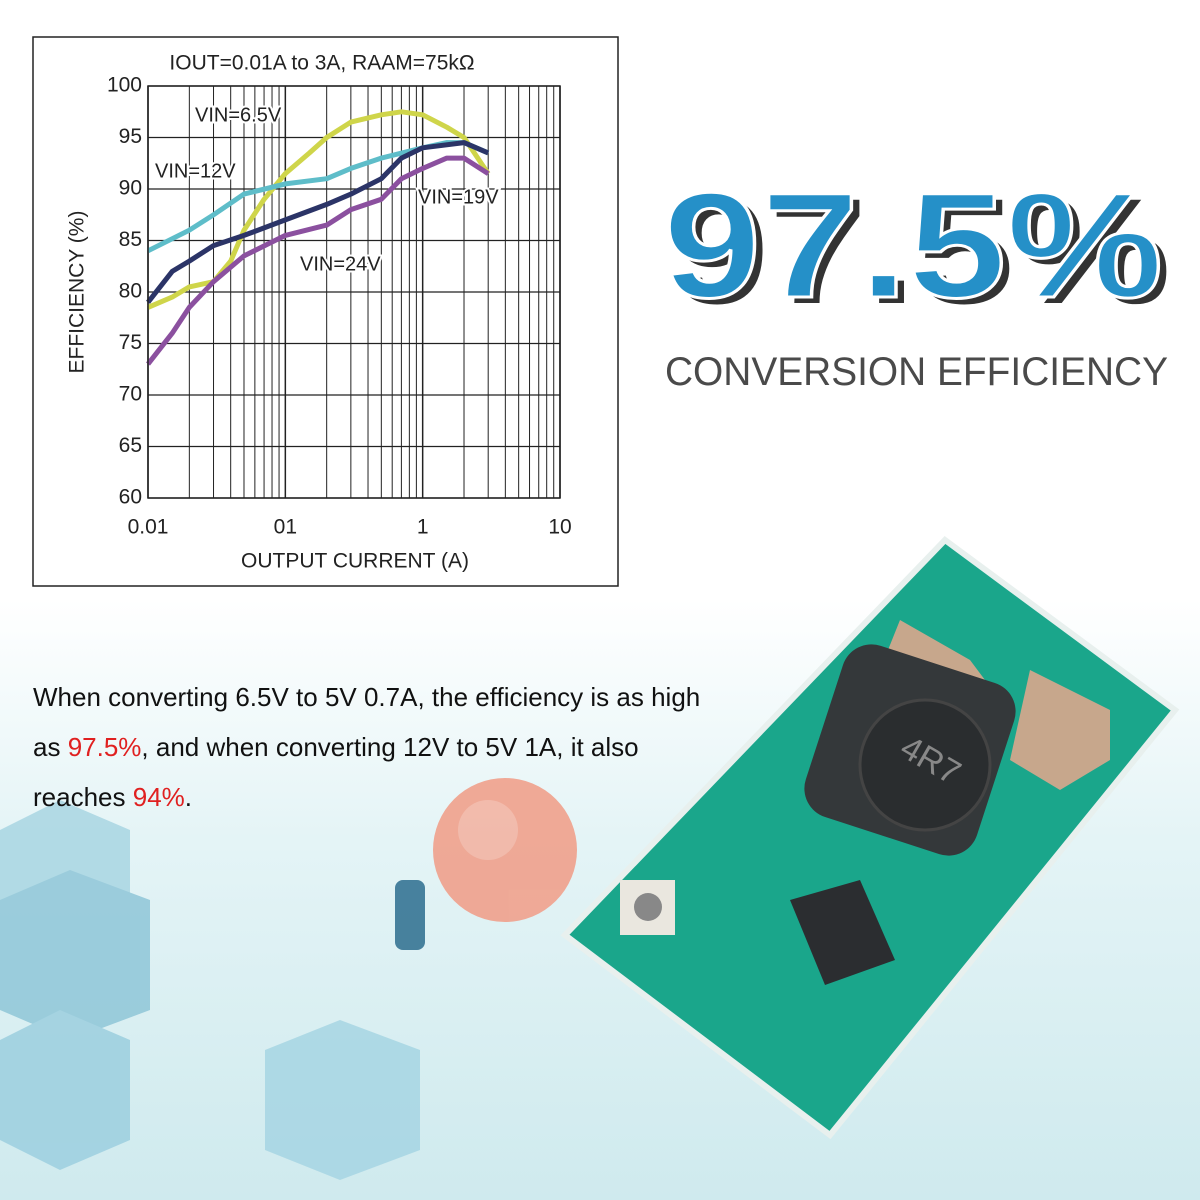 Image resolution: width=1200 pixels, height=1200 pixels. Describe the element at coordinates (124, 85) in the screenshot. I see `y-tick-label: 100` at that location.